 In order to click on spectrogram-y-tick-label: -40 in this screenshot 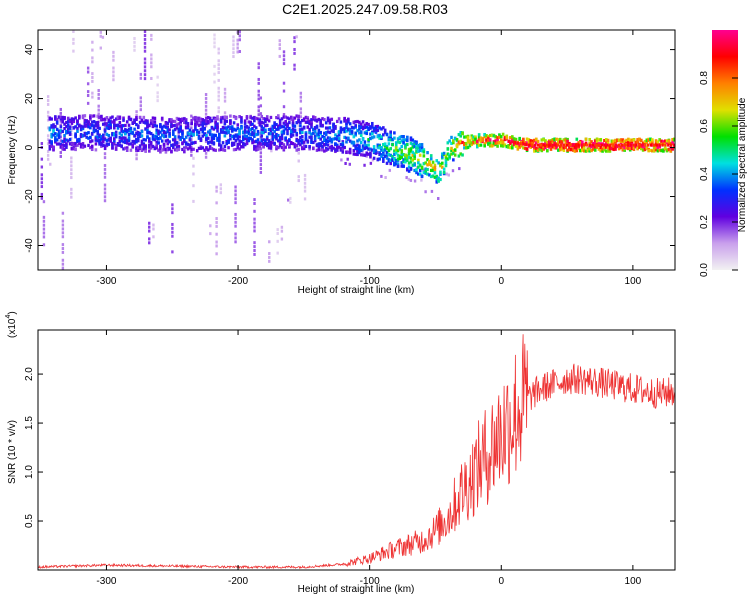, I will do `click(29, 245)`.